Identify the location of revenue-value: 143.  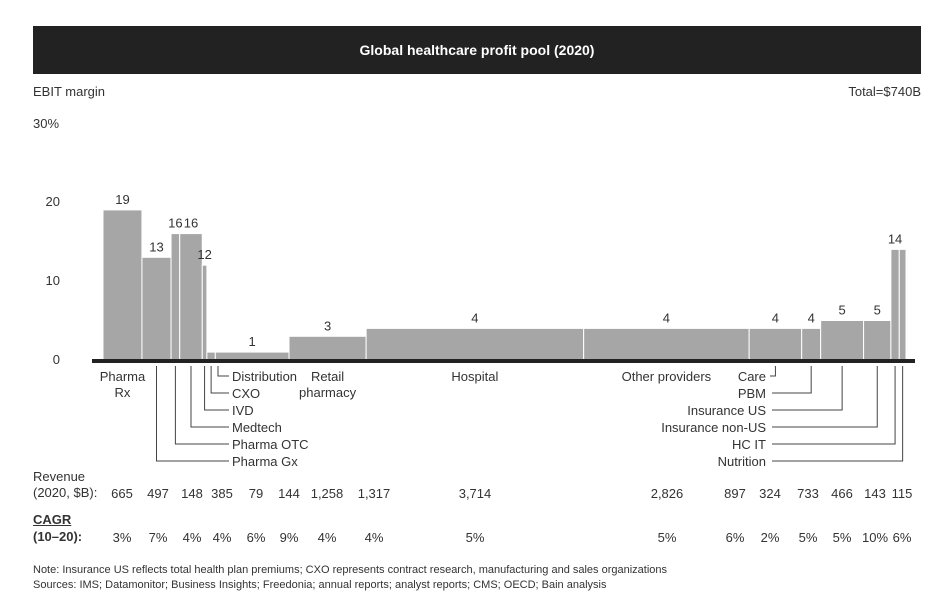
(875, 493).